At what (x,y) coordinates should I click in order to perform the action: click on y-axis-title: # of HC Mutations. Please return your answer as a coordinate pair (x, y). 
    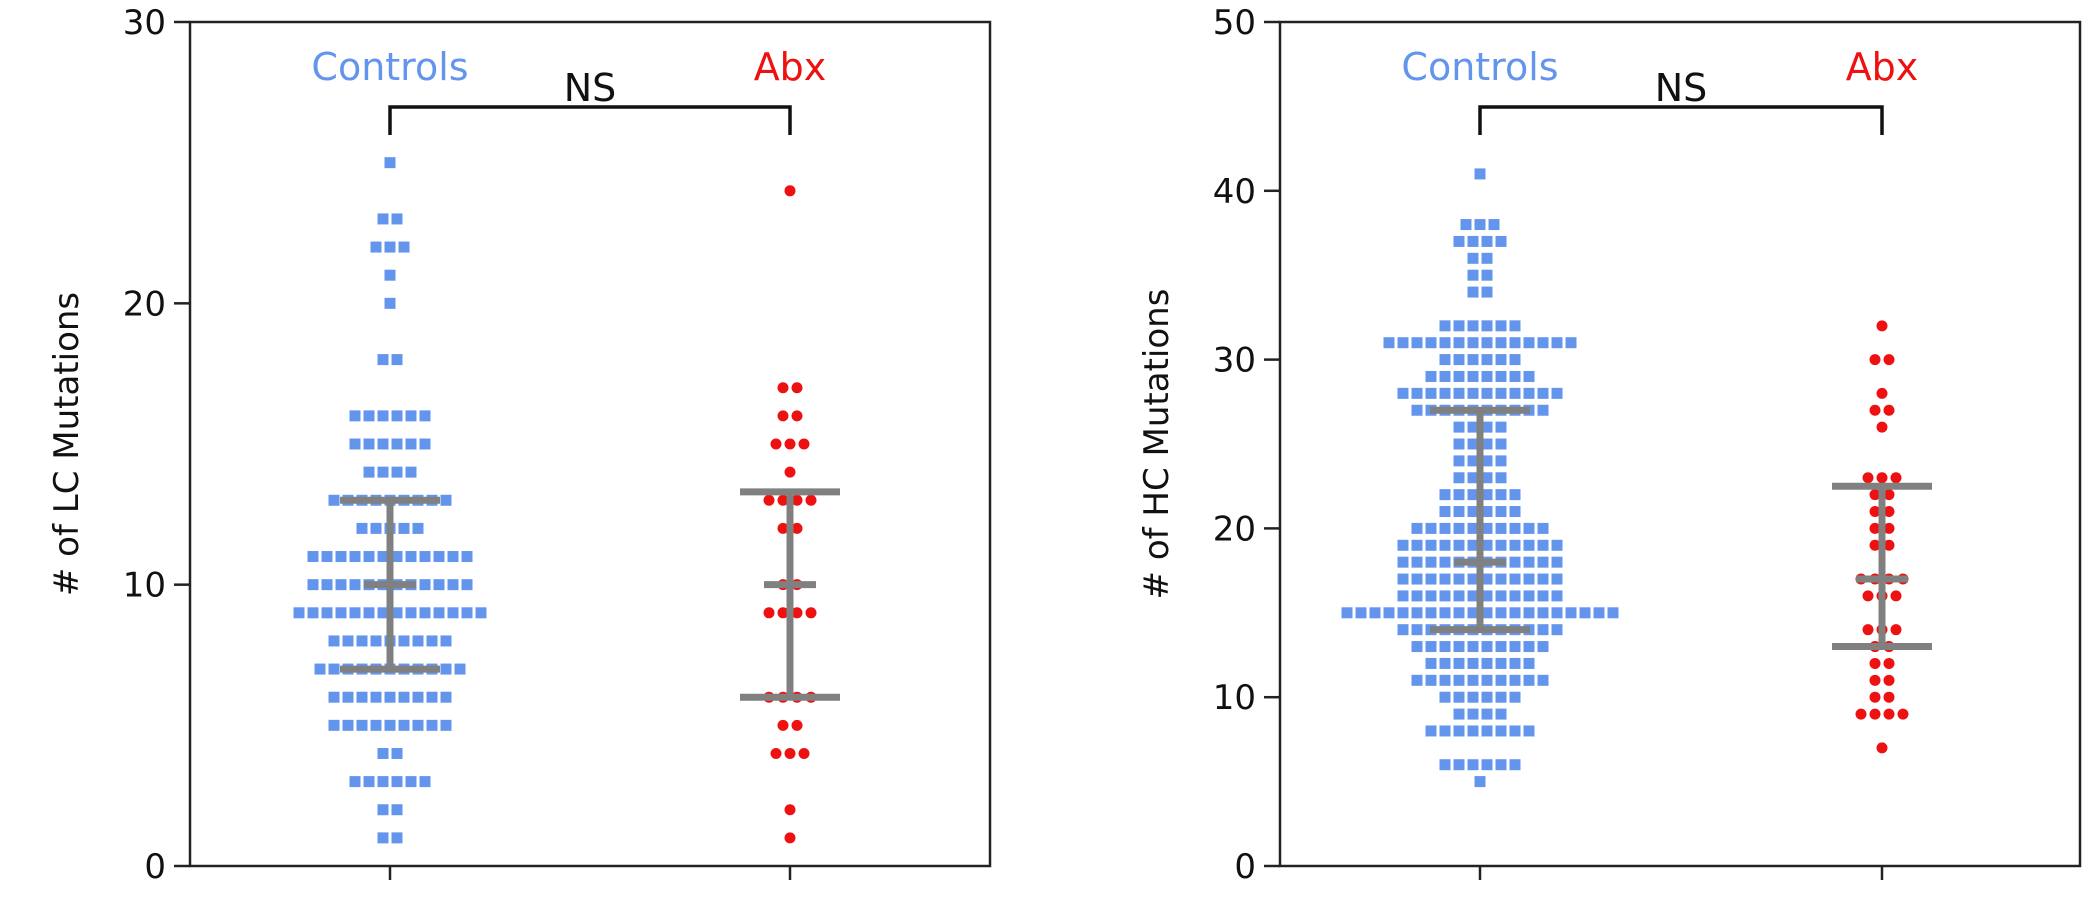
    Looking at the image, I should click on (1157, 444).